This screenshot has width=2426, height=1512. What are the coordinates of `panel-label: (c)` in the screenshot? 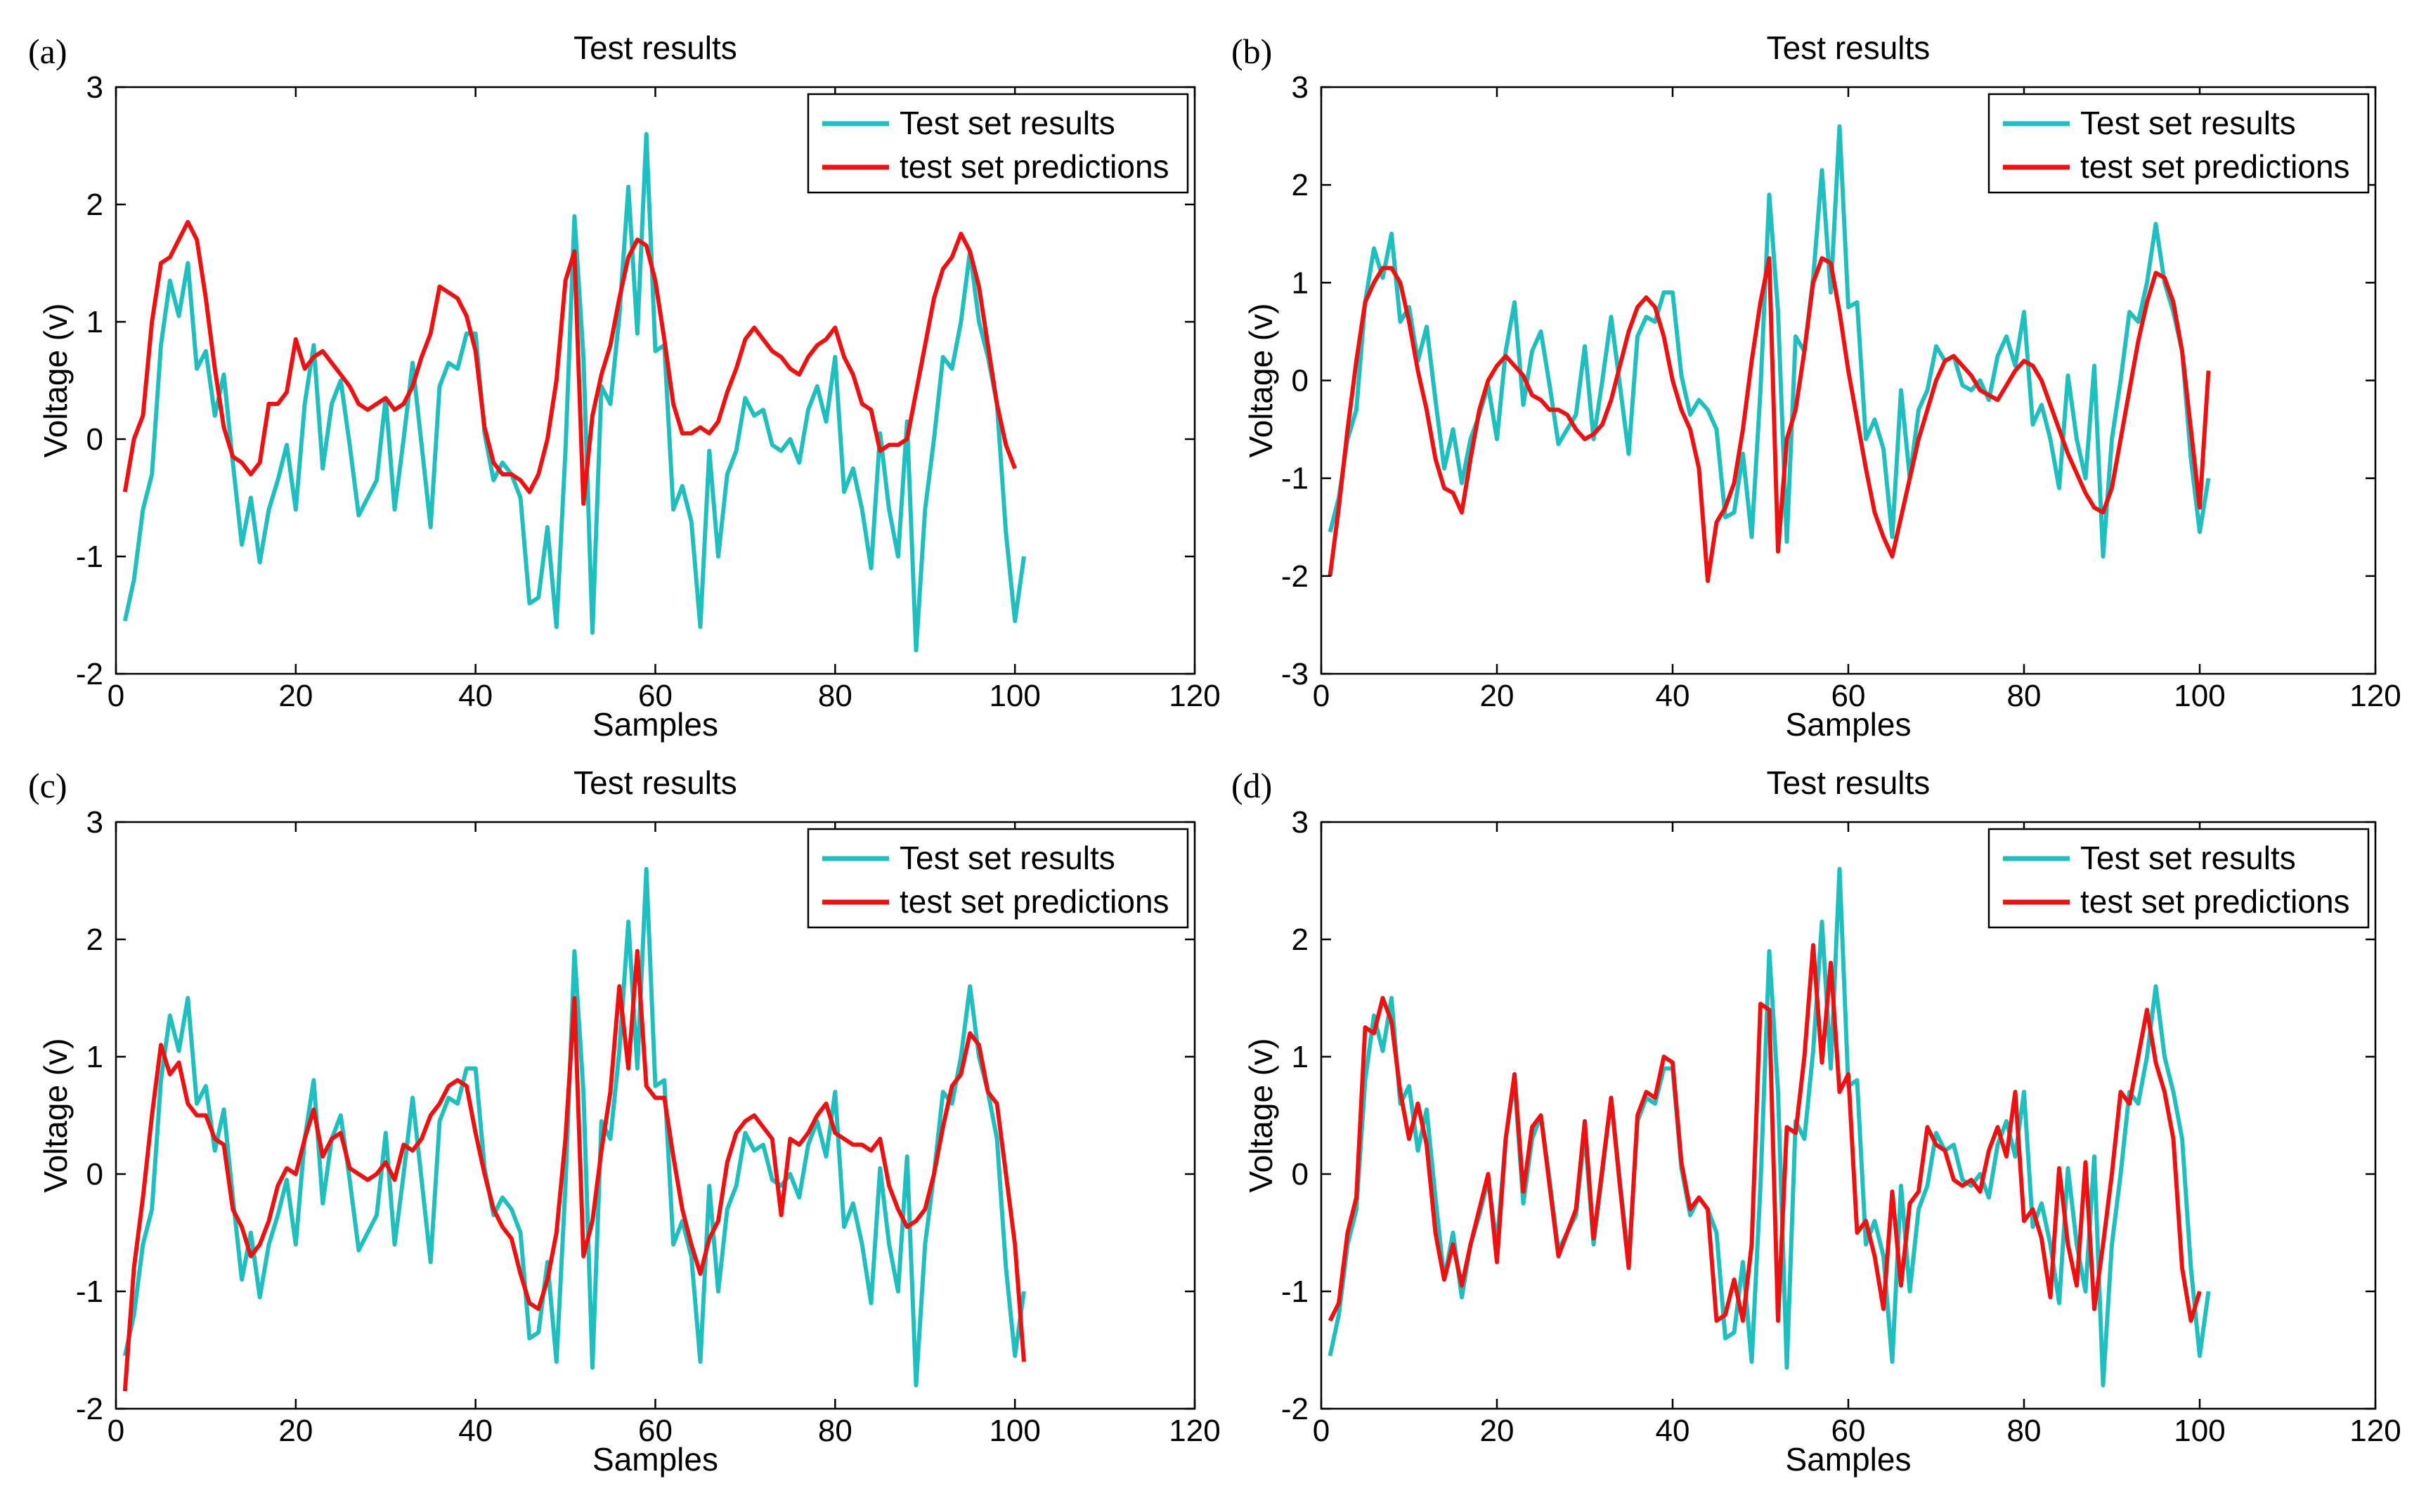 It's located at (47, 785).